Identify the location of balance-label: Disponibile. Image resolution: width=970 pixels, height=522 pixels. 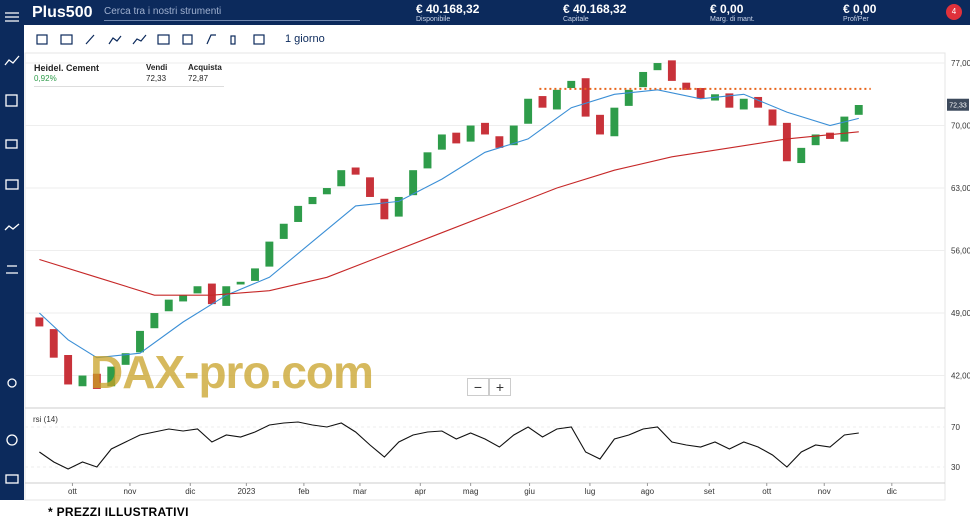
(433, 19).